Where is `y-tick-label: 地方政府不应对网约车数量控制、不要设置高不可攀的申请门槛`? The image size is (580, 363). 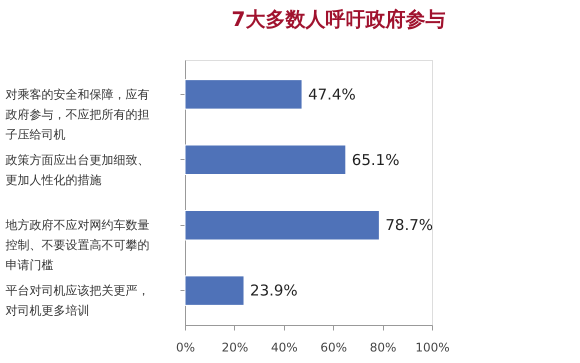 y-tick-label: 地方政府不应对网约车数量控制、不要设置高不可攀的申请门槛 is located at coordinates (77, 245).